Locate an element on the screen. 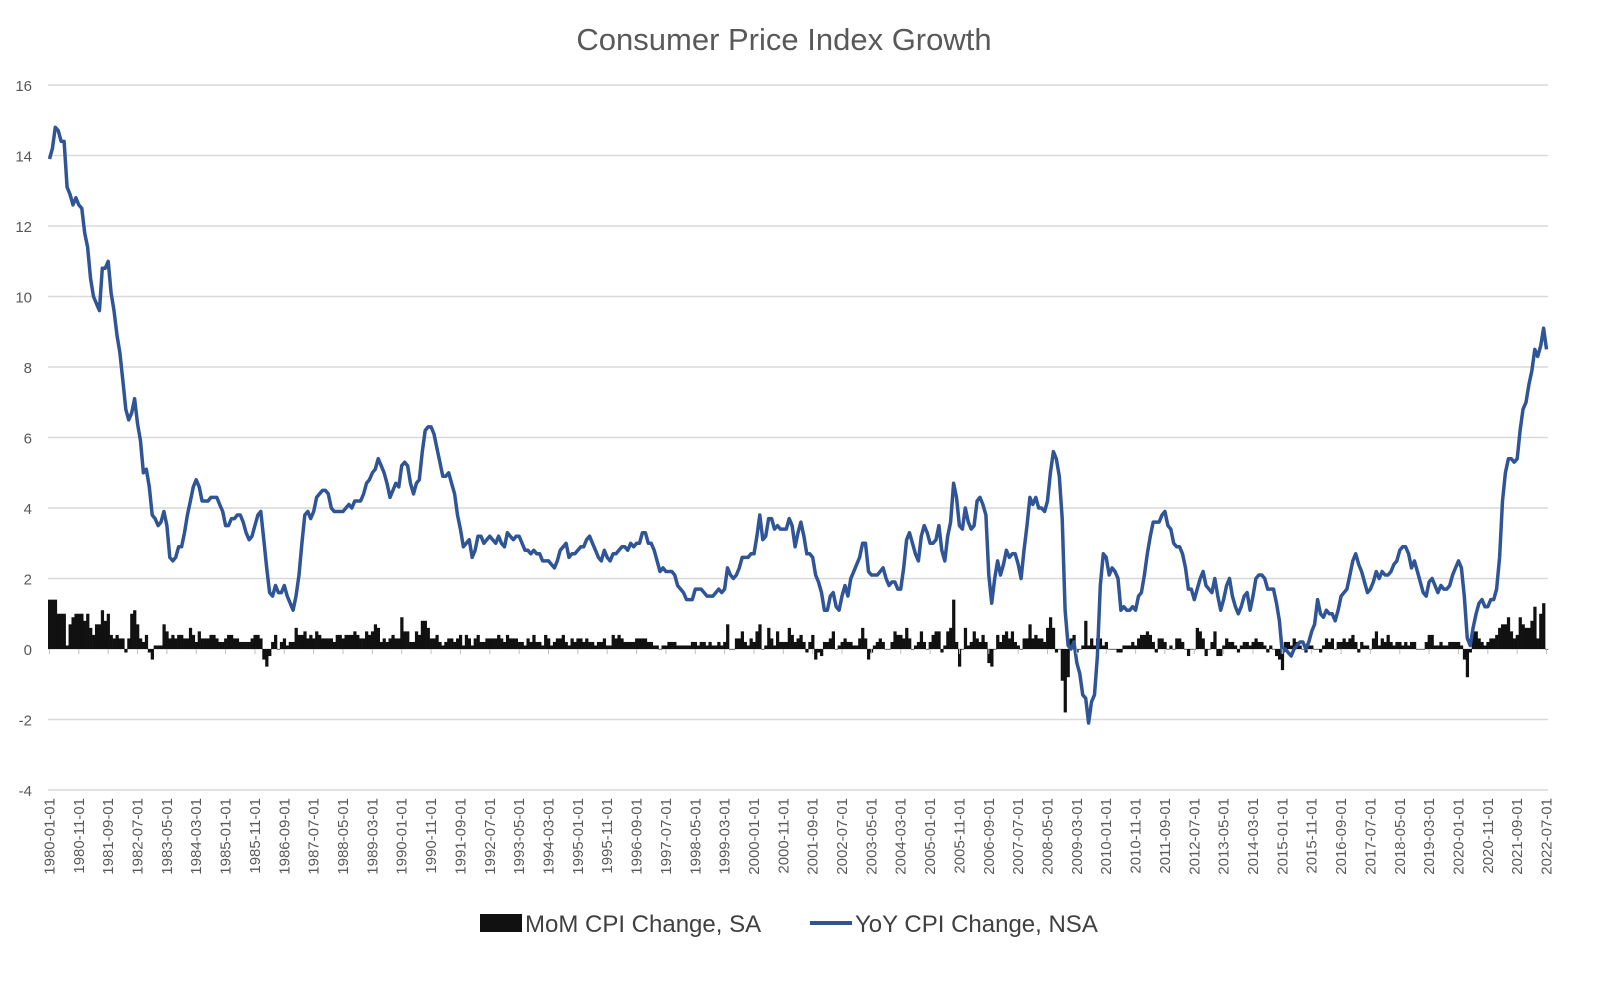 Image resolution: width=1612 pixels, height=987 pixels. x-tick-label: 2015-11-01 is located at coordinates (1312, 836).